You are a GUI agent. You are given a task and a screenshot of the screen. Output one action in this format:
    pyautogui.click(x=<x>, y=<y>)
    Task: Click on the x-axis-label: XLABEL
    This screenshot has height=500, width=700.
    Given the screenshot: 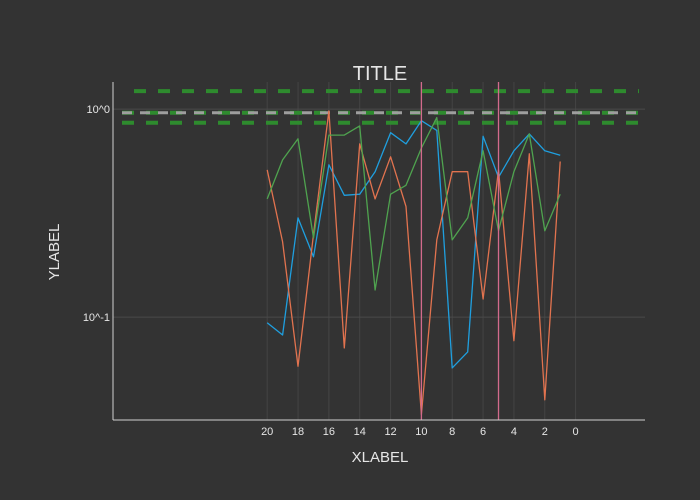 What is the action you would take?
    pyautogui.click(x=380, y=457)
    